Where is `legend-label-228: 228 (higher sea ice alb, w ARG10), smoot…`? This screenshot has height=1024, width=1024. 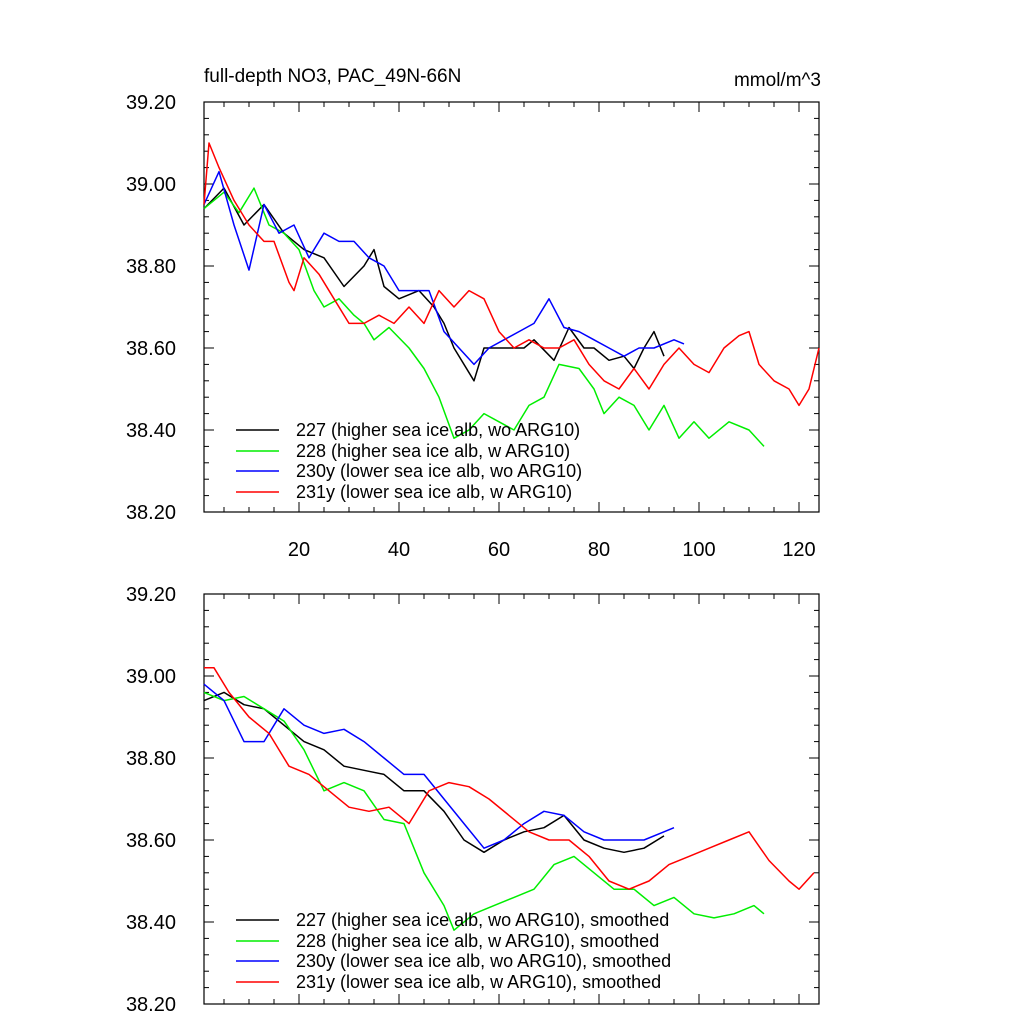
legend-label-228: 228 (higher sea ice alb, w ARG10), smoot… is located at coordinates (477, 941).